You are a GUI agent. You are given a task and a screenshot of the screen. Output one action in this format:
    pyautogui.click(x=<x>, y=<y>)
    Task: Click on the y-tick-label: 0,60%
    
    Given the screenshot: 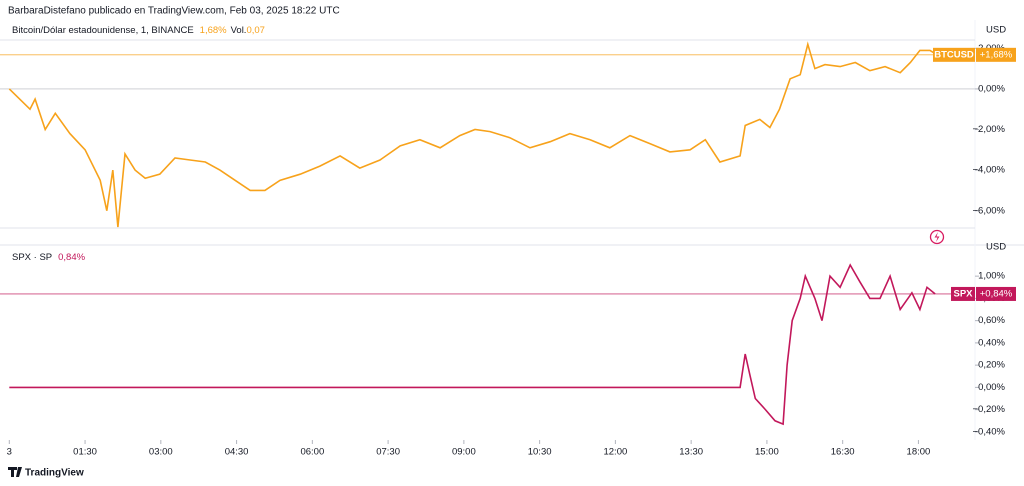 What is the action you would take?
    pyautogui.click(x=991, y=320)
    